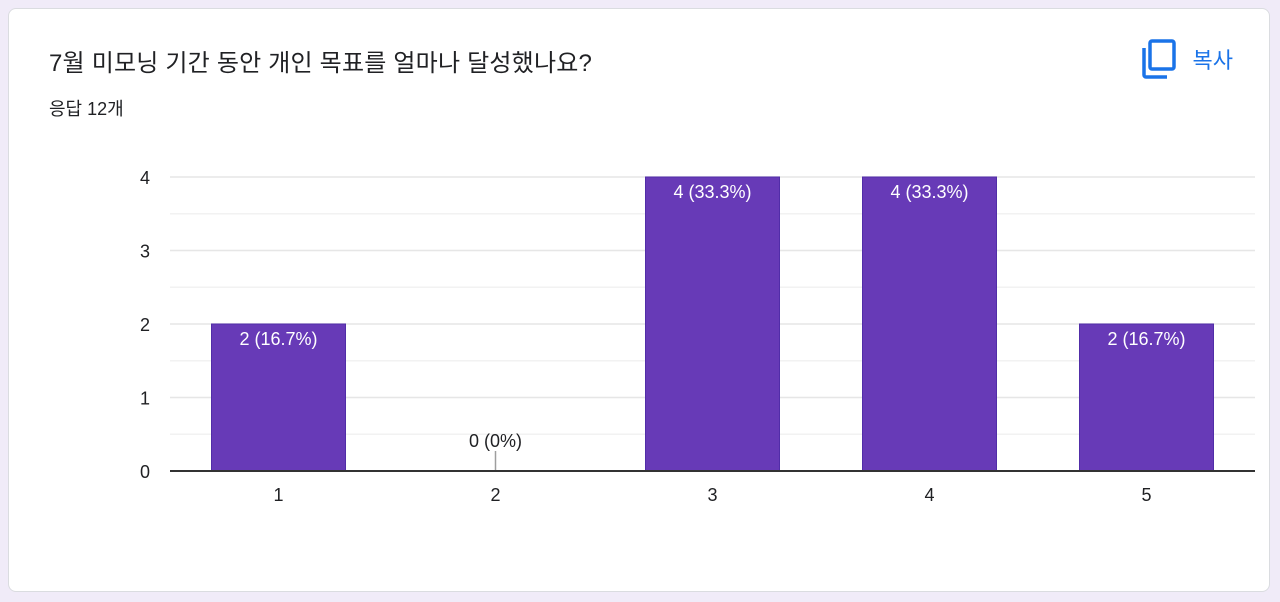 The image size is (1280, 602). What do you see at coordinates (86, 109) in the screenshot?
I see `response-count: 응답 12개` at bounding box center [86, 109].